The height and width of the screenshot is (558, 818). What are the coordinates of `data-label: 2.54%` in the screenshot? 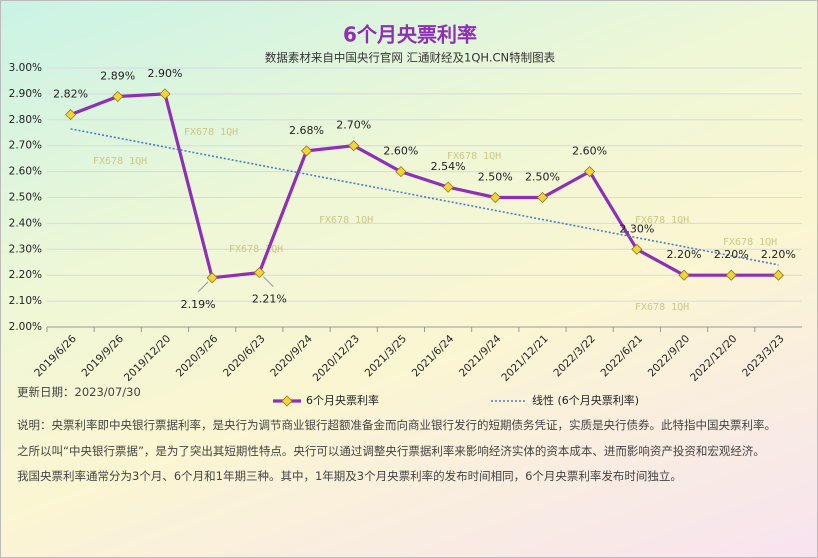 It's located at (448, 166).